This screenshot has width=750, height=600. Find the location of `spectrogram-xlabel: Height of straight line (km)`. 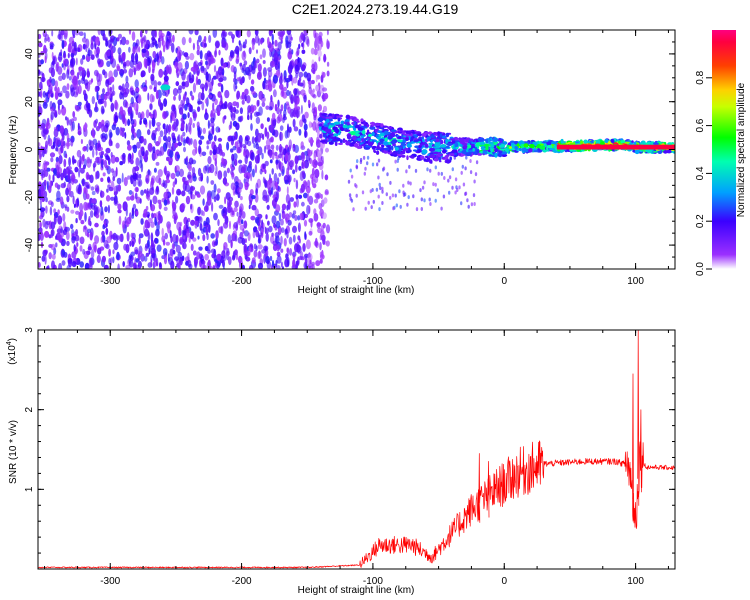

spectrogram-xlabel: Height of straight line (km) is located at coordinates (356, 290).